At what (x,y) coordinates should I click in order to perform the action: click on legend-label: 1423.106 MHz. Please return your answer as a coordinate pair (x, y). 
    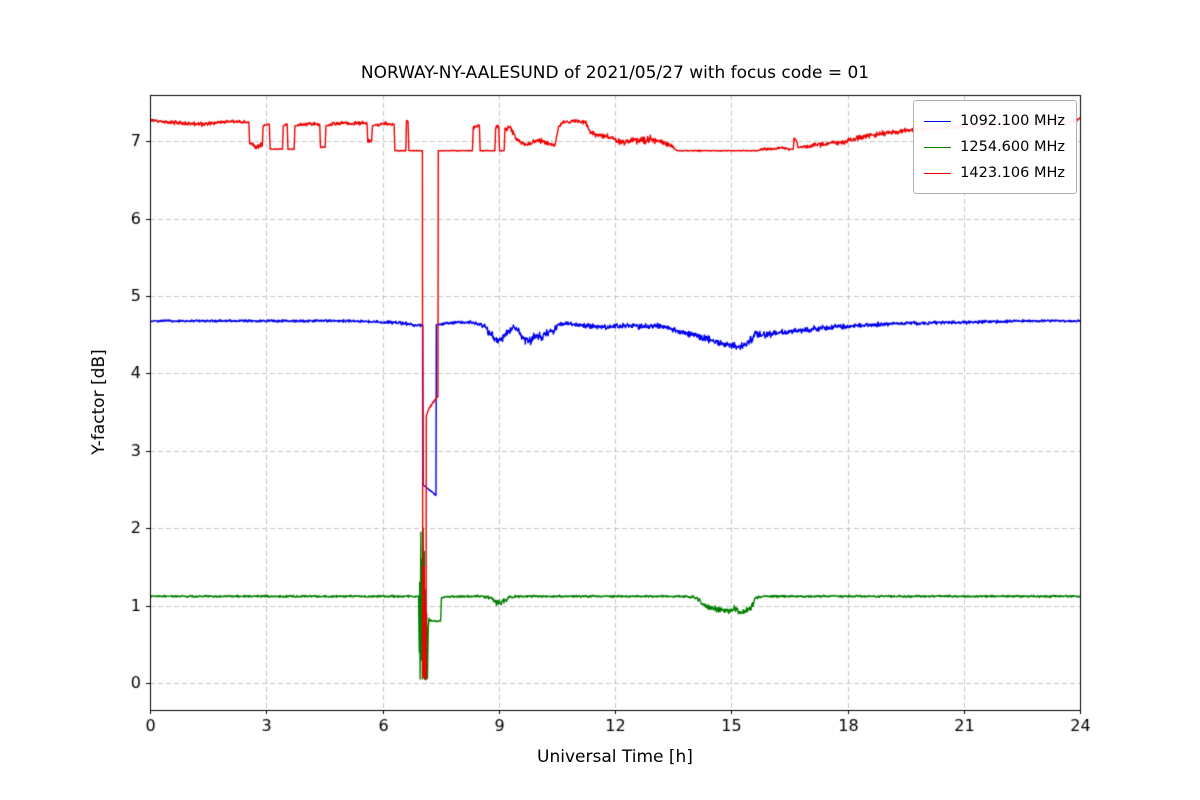
    Looking at the image, I should click on (1012, 173).